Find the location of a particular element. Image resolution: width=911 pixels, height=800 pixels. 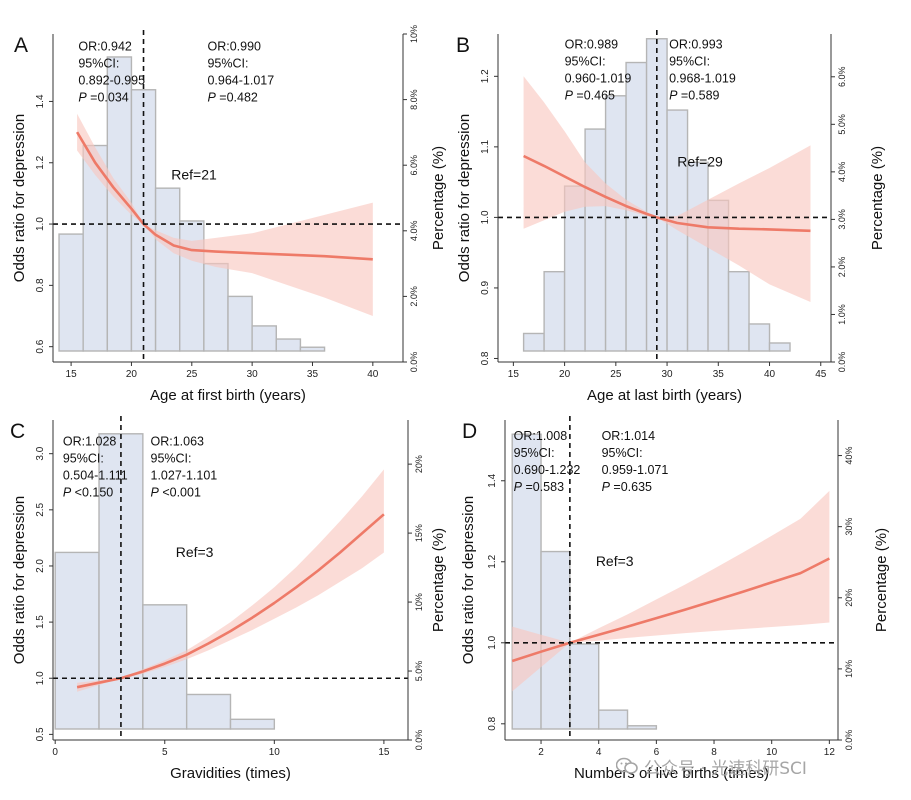

x-tick-label: 45 is located at coordinates (821, 374).